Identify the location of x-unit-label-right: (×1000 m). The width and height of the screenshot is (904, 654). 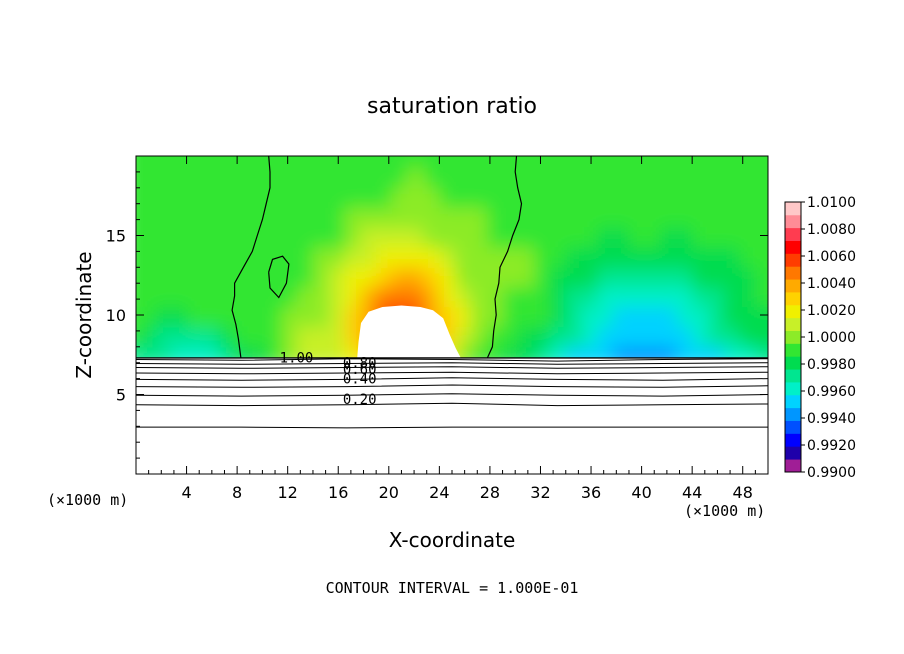
(724, 511).